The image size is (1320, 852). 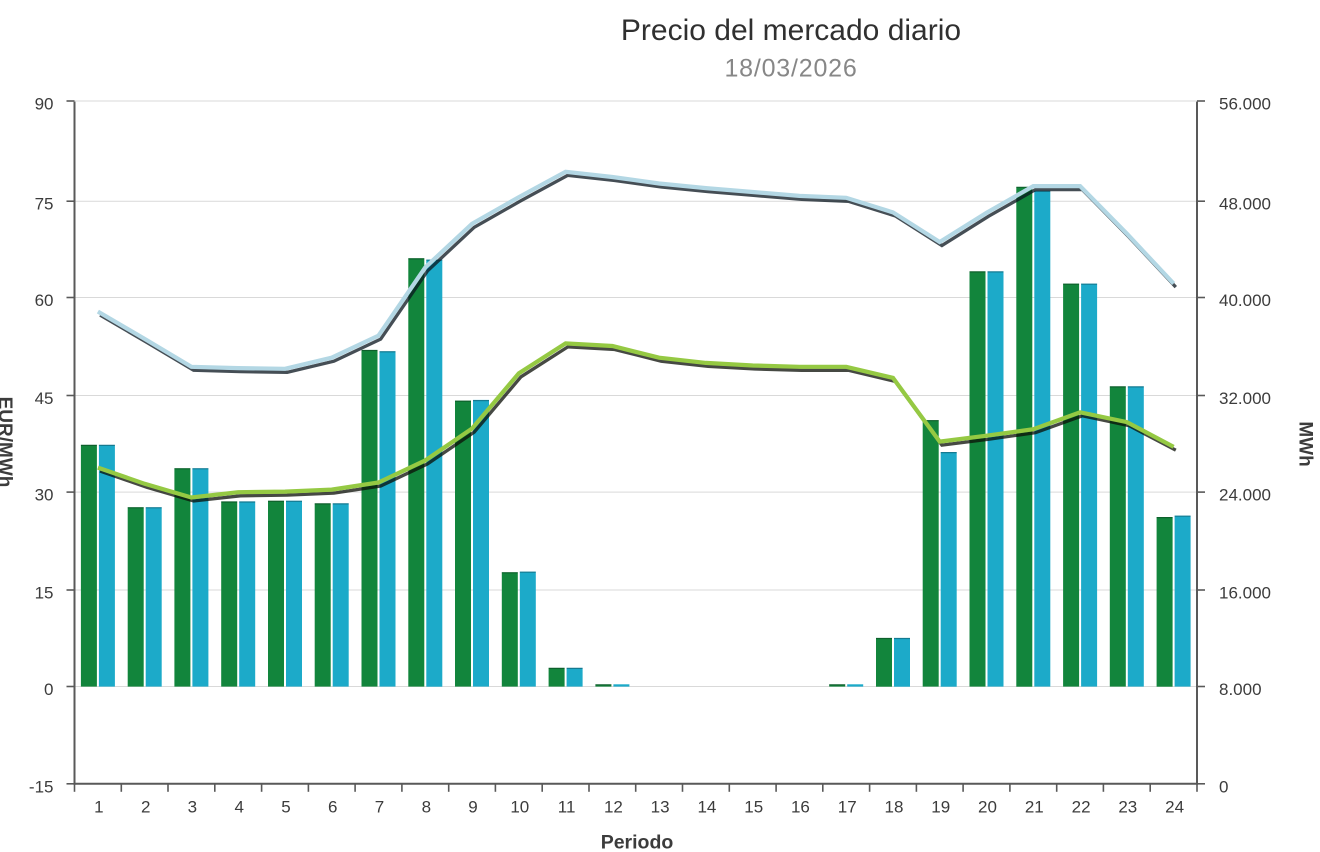 I want to click on svg-text: 12, so click(x=613, y=807).